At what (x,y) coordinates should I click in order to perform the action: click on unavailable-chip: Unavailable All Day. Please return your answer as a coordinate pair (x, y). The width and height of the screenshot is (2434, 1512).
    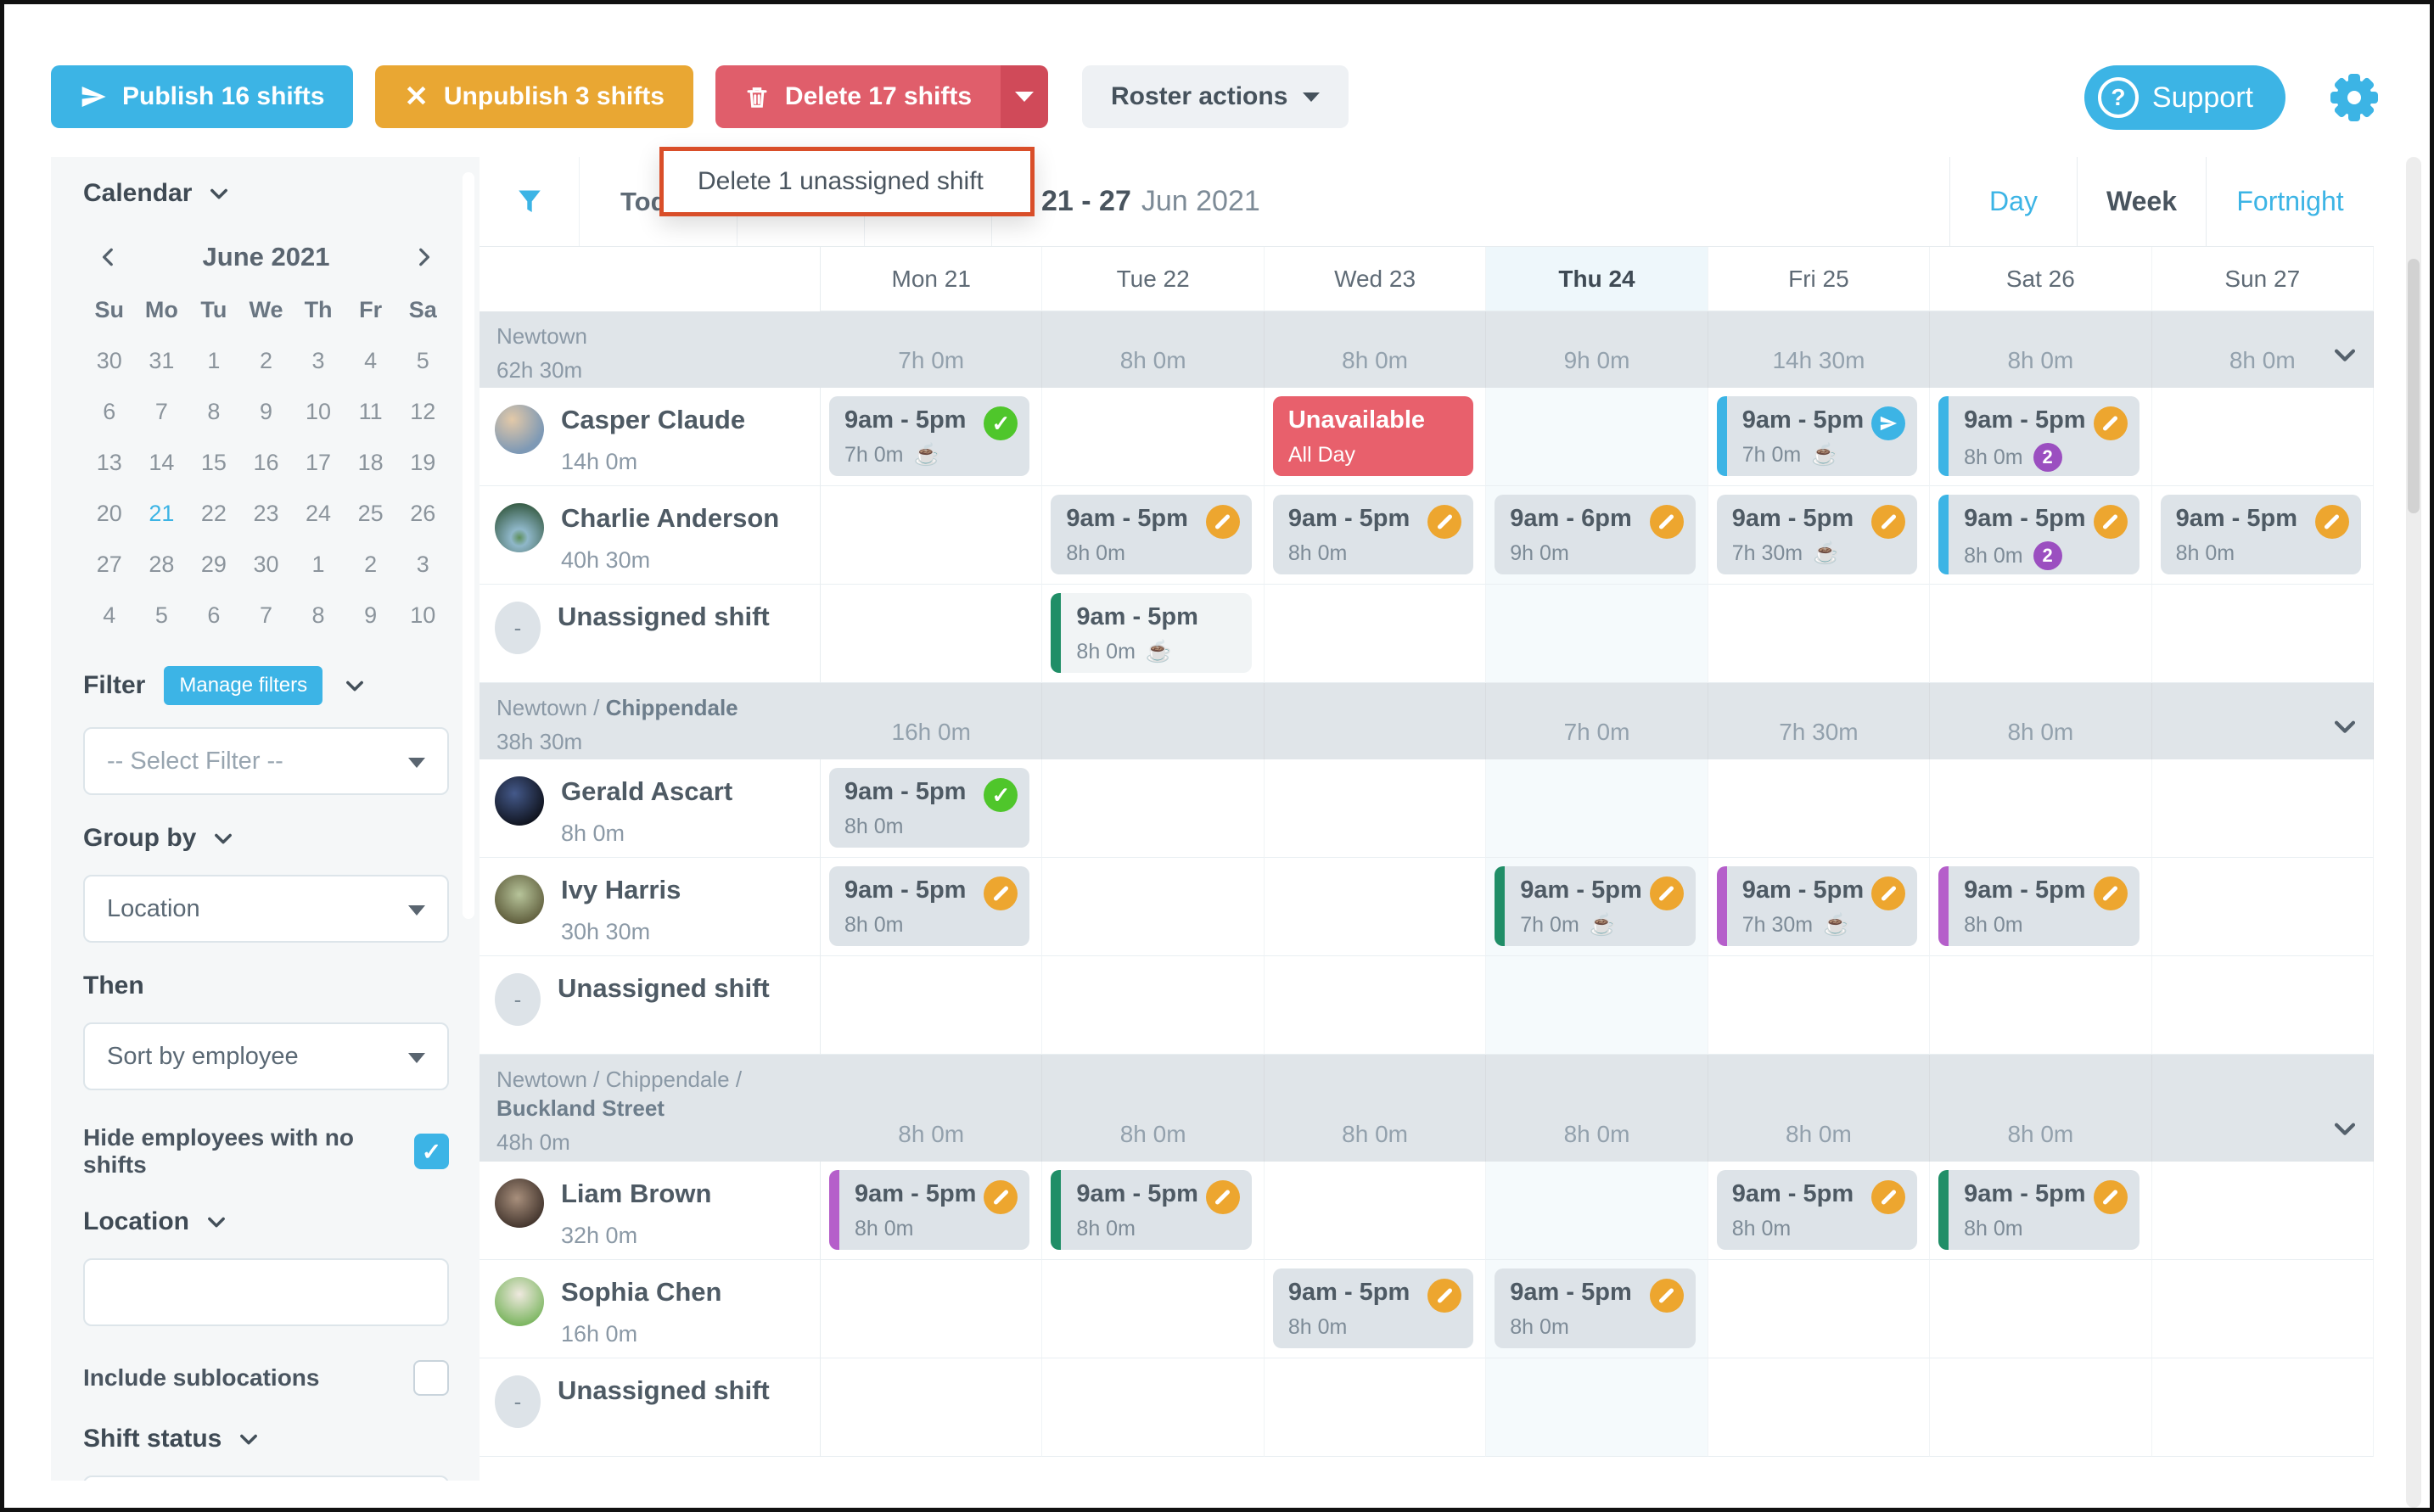
    Looking at the image, I should click on (1373, 436).